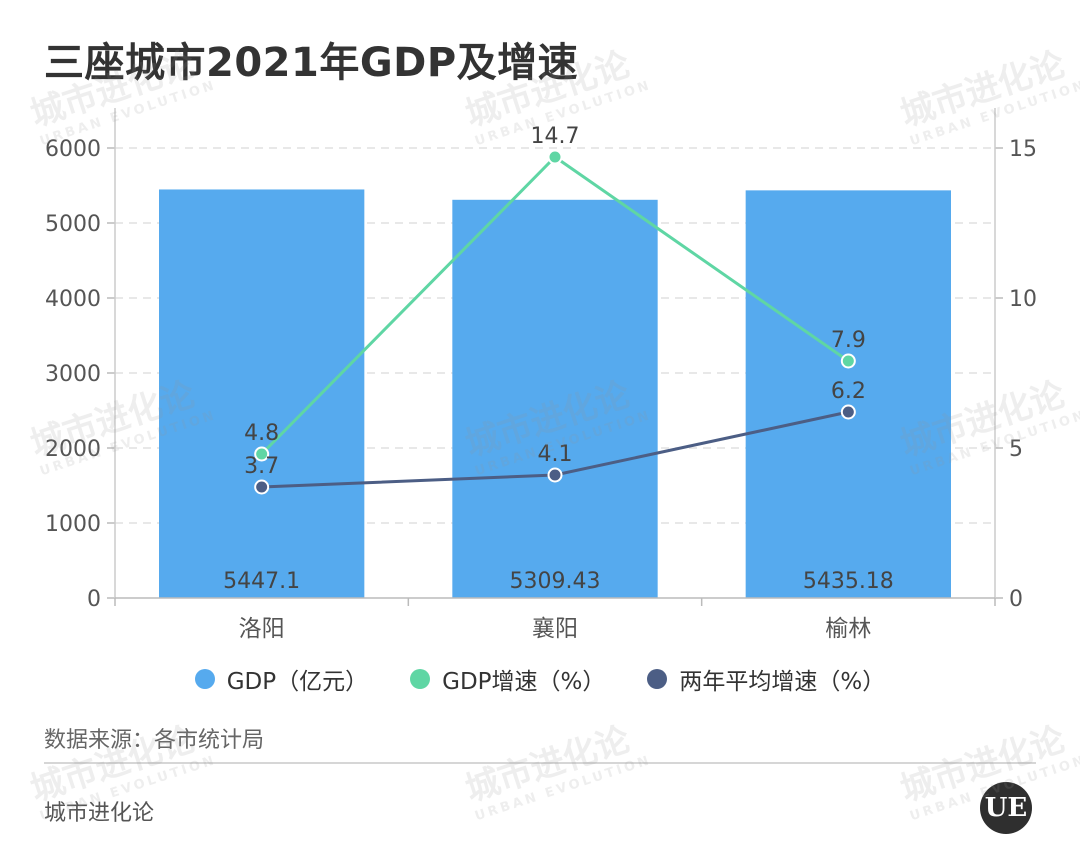  I want to click on y-left-tick-label: 6000, so click(73, 149).